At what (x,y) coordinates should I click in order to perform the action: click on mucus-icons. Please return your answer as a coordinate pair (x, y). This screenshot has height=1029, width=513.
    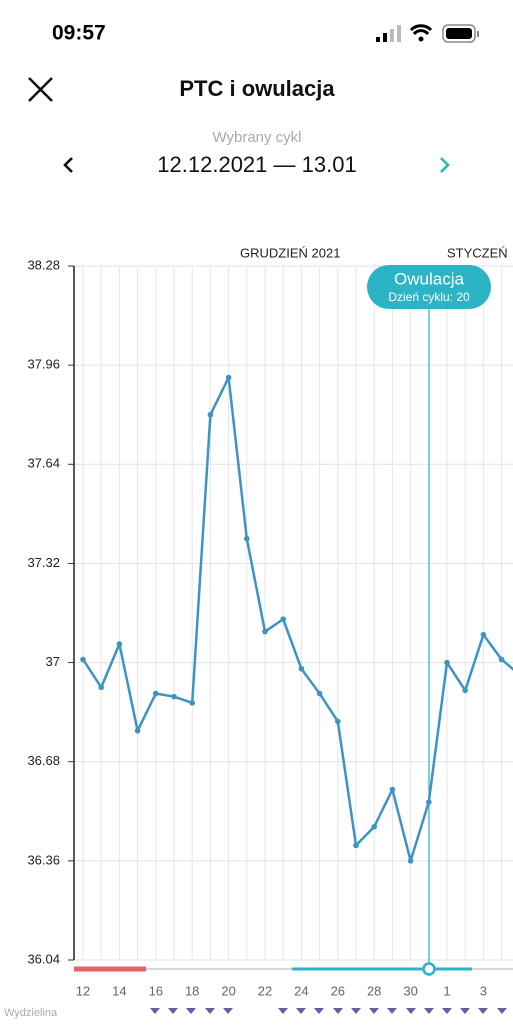
    Looking at the image, I should click on (328, 1011).